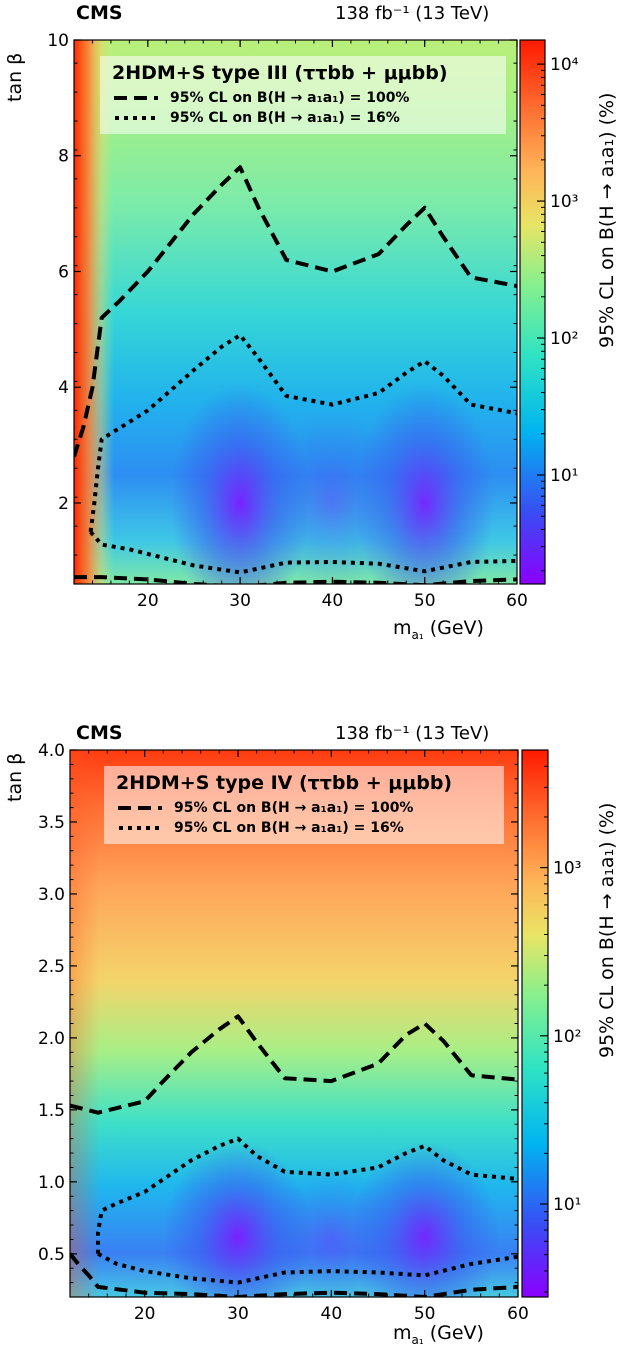 Image resolution: width=623 pixels, height=1353 pixels. What do you see at coordinates (51, 895) in the screenshot?
I see `y-tick-label: 3.0` at bounding box center [51, 895].